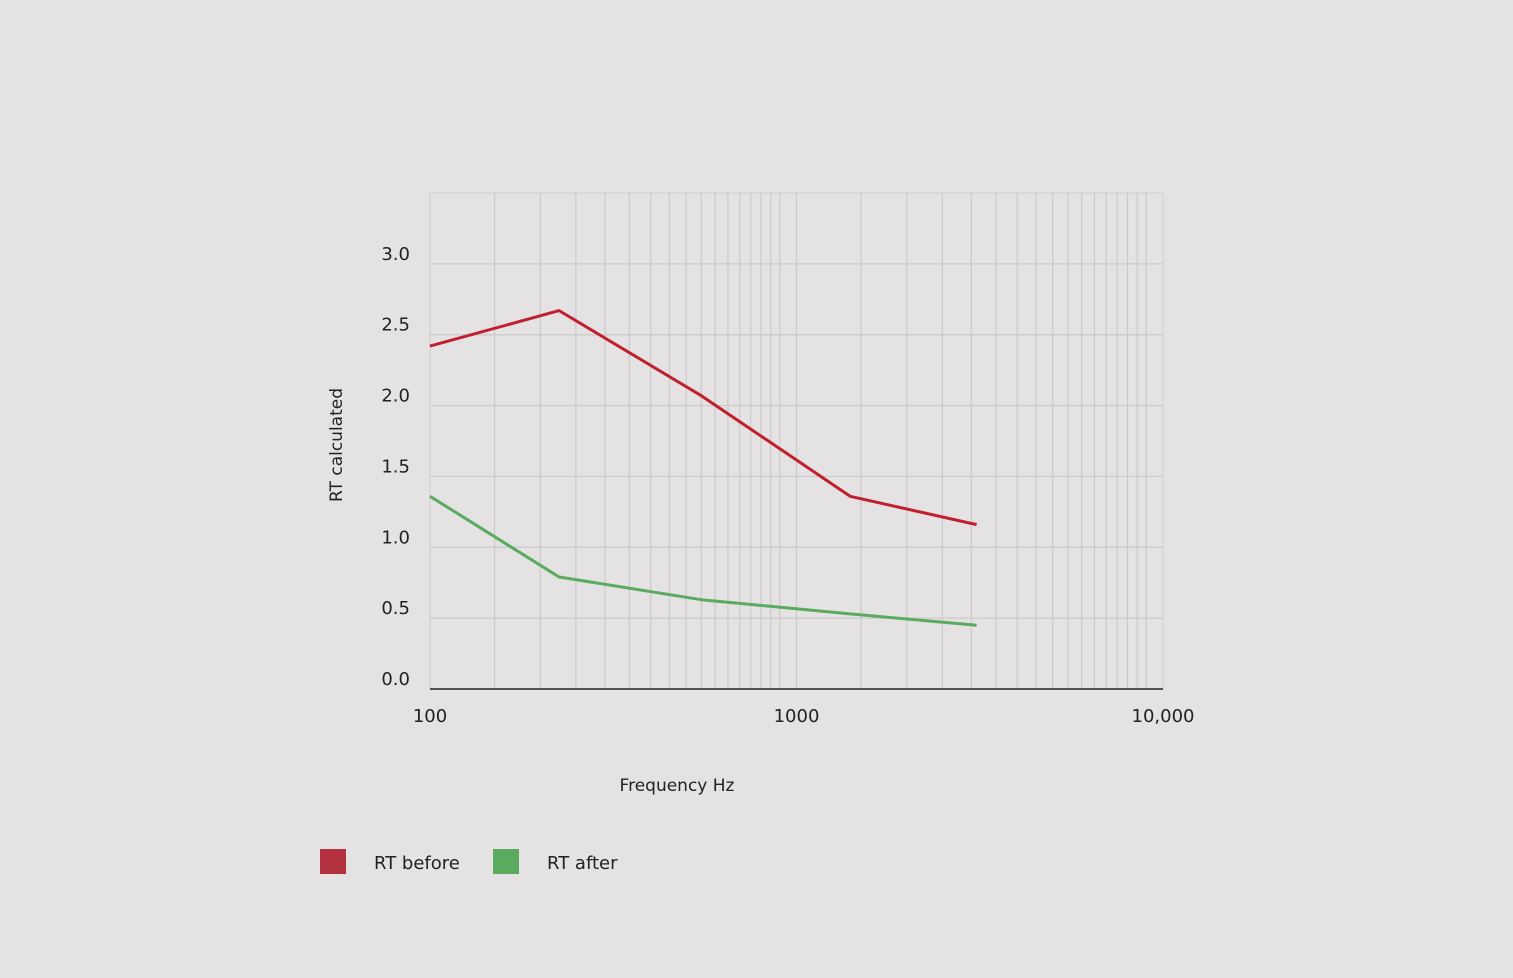  What do you see at coordinates (395, 679) in the screenshot?
I see `y-tick-label: 0.0` at bounding box center [395, 679].